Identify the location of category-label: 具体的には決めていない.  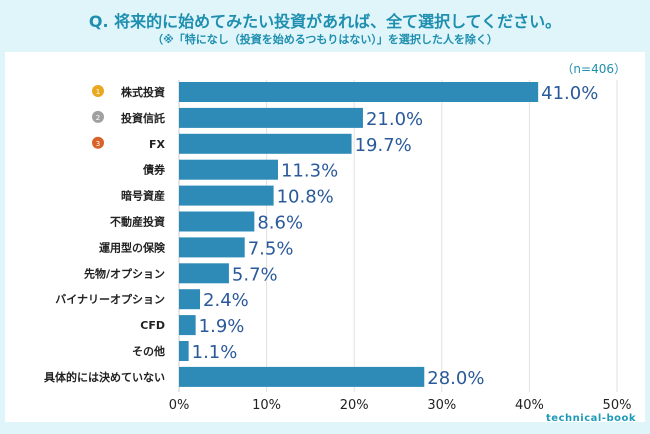
(104, 377).